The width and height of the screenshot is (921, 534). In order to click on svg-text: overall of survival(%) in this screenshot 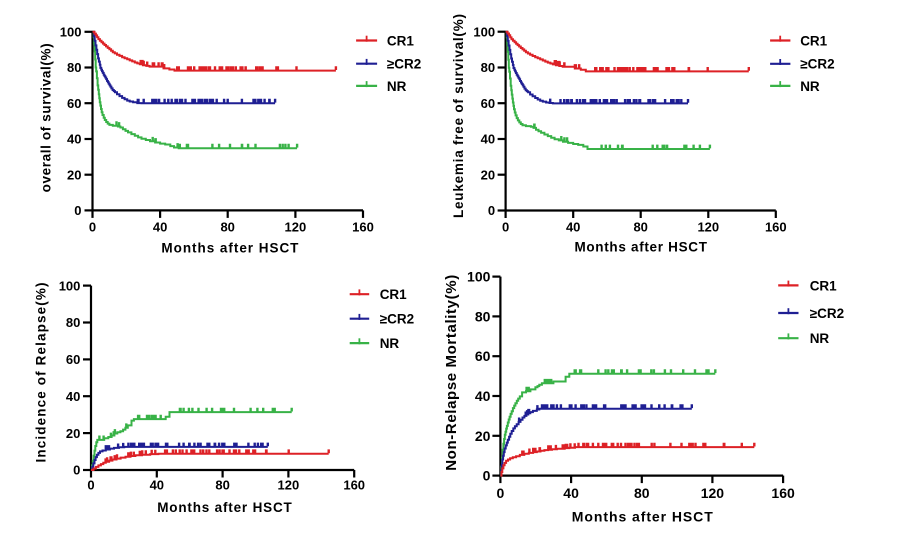, I will do `click(45, 117)`.